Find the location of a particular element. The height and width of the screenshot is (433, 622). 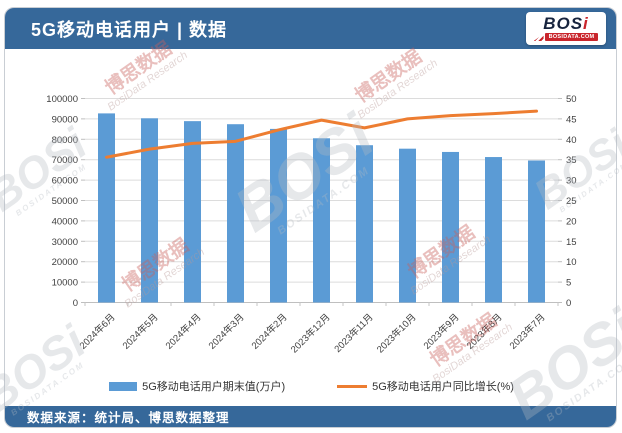

bar-series-label: 5G移动电话用户期末值(万户) is located at coordinates (214, 387).